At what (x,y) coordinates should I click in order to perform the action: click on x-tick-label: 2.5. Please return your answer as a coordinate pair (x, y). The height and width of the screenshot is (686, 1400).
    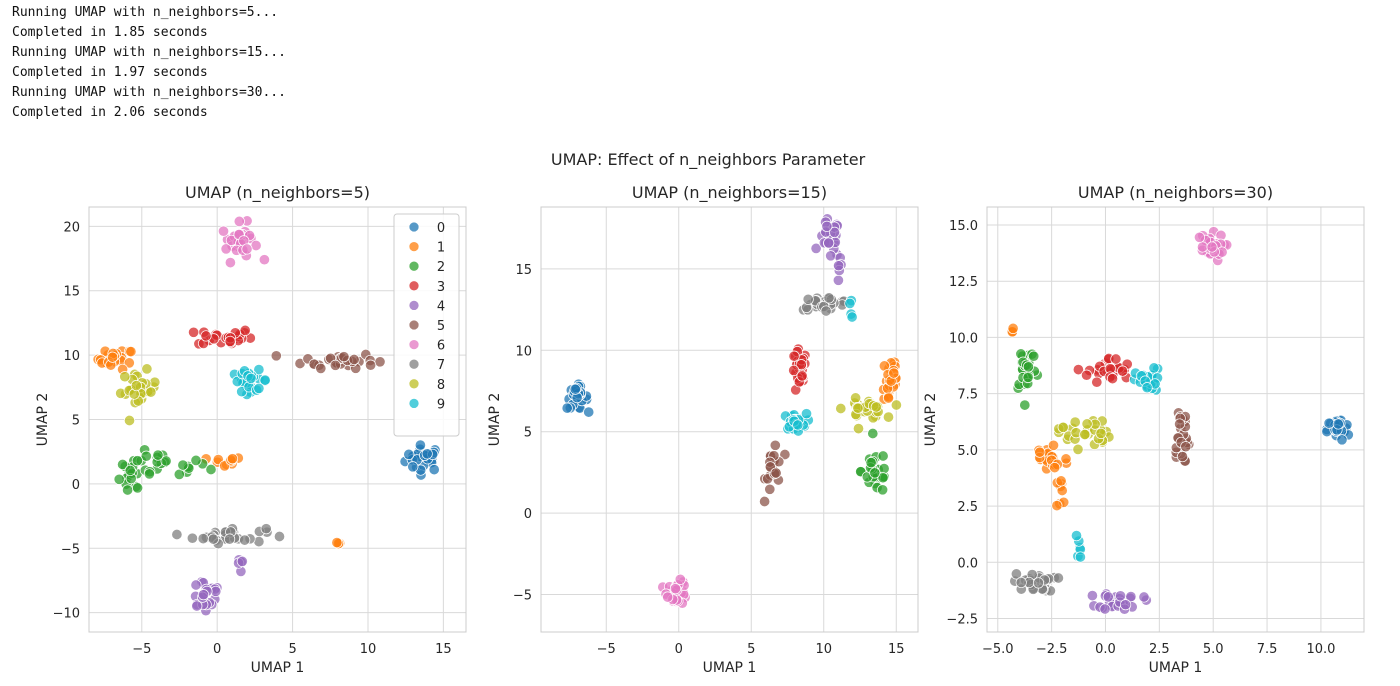
    Looking at the image, I should click on (1159, 649).